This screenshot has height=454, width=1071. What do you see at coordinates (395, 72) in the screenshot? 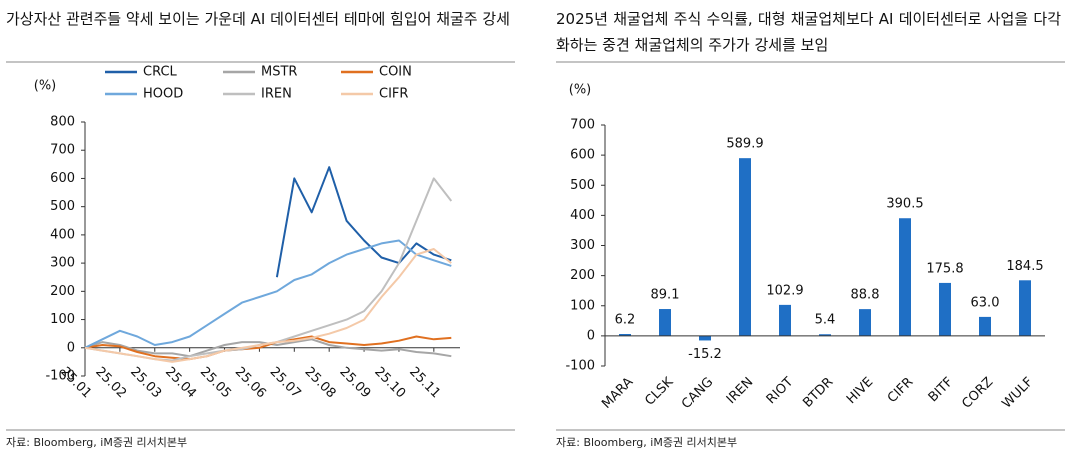
I see `legend-label: COIN` at bounding box center [395, 72].